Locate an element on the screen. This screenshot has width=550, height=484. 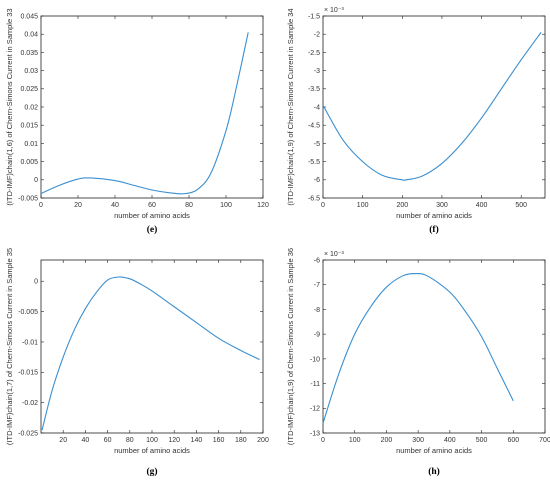
y-tick-label: -8 is located at coordinates (317, 310).